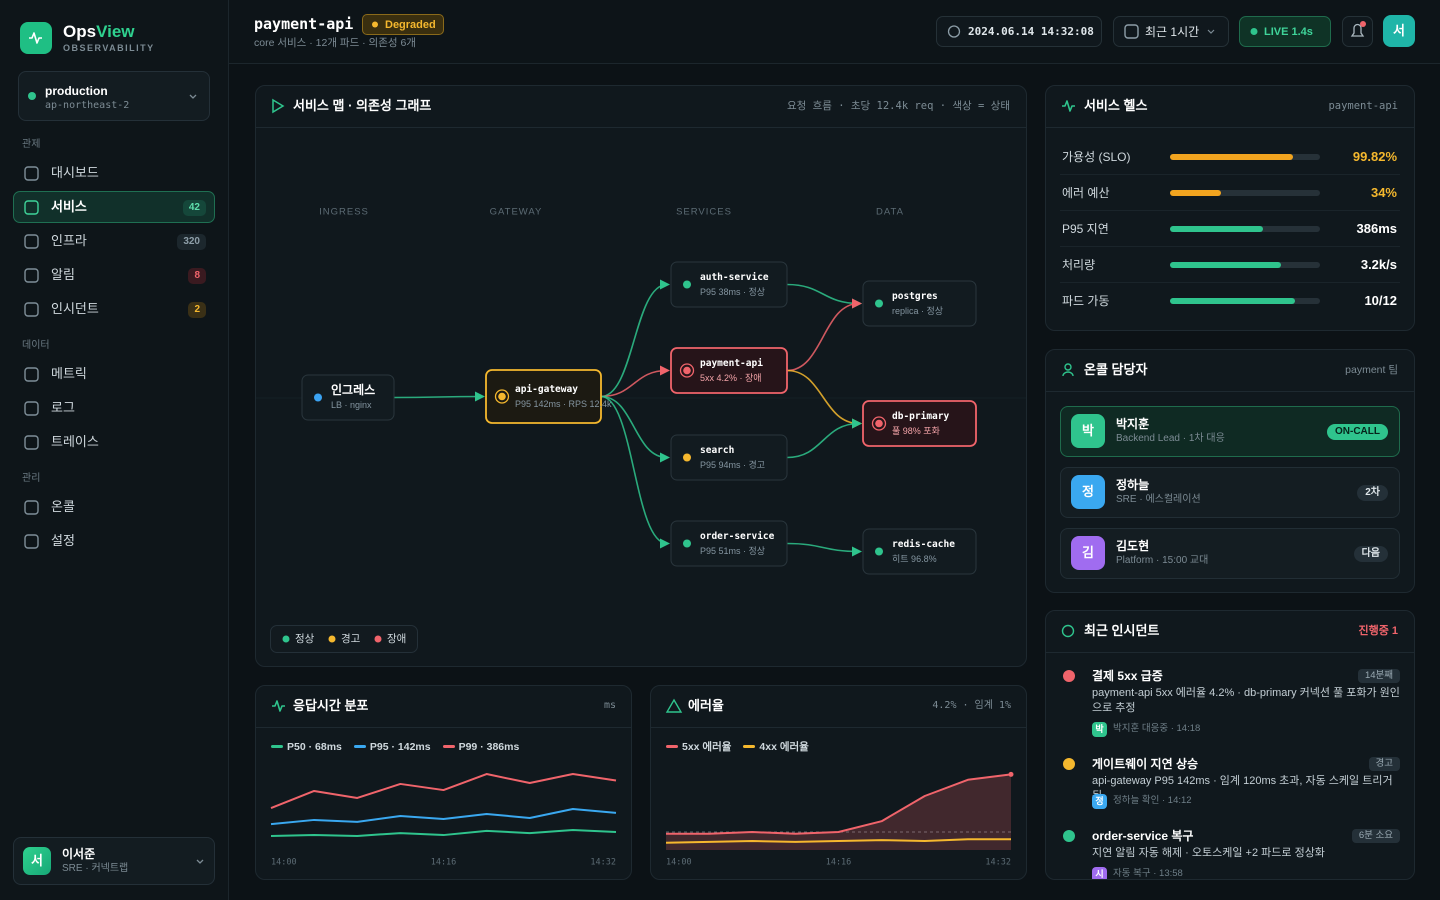  What do you see at coordinates (69, 373) in the screenshot?
I see `nav-label: 메트릭` at bounding box center [69, 373].